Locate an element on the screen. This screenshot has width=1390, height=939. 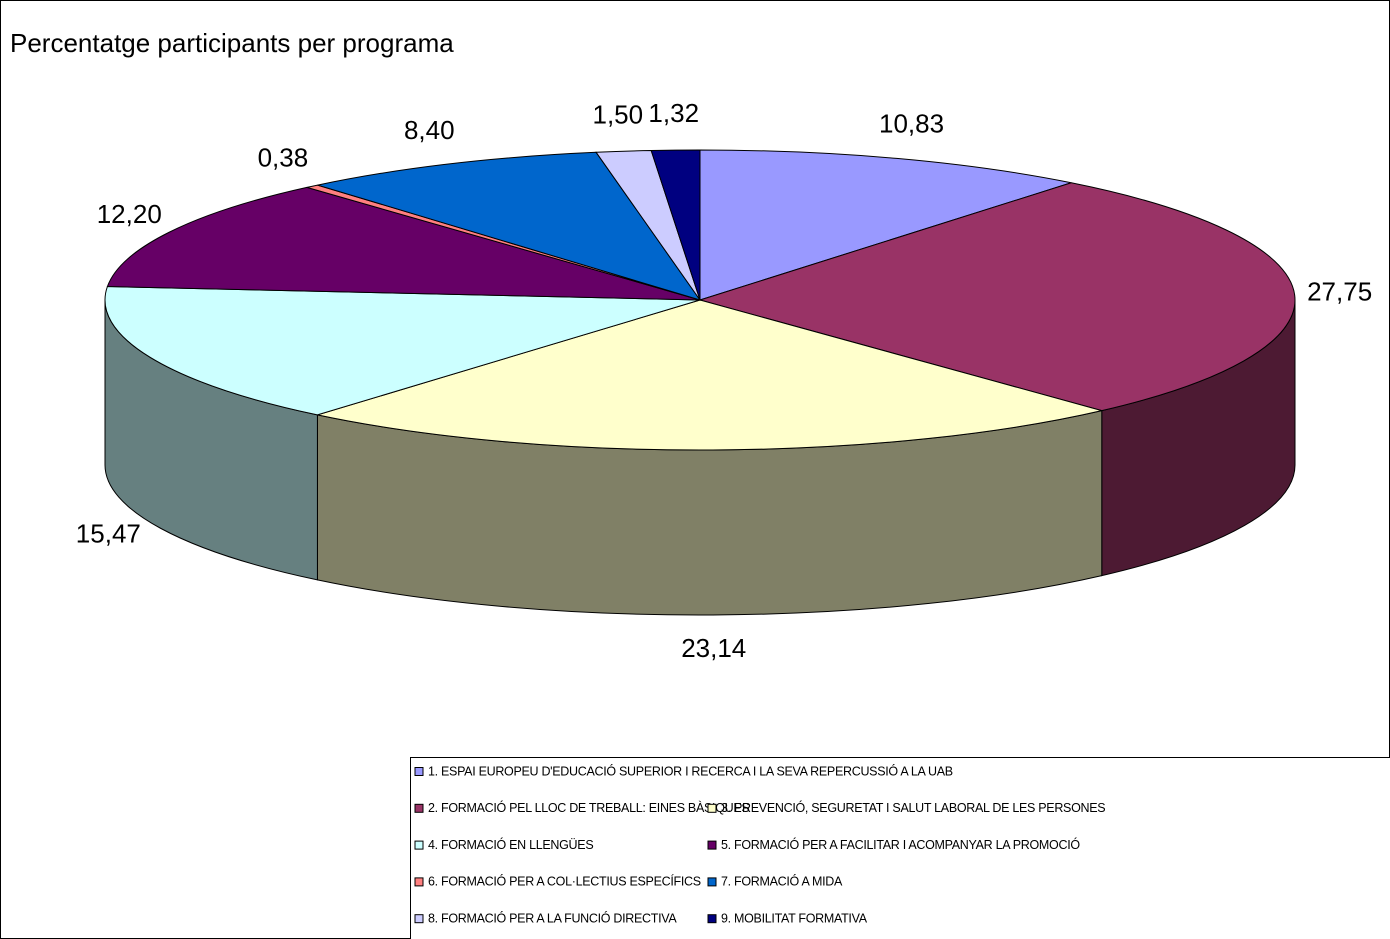
legend-label: 8. FORMACIÓ PER A LA FUNCIÓ DIRECTIVA is located at coordinates (552, 917).